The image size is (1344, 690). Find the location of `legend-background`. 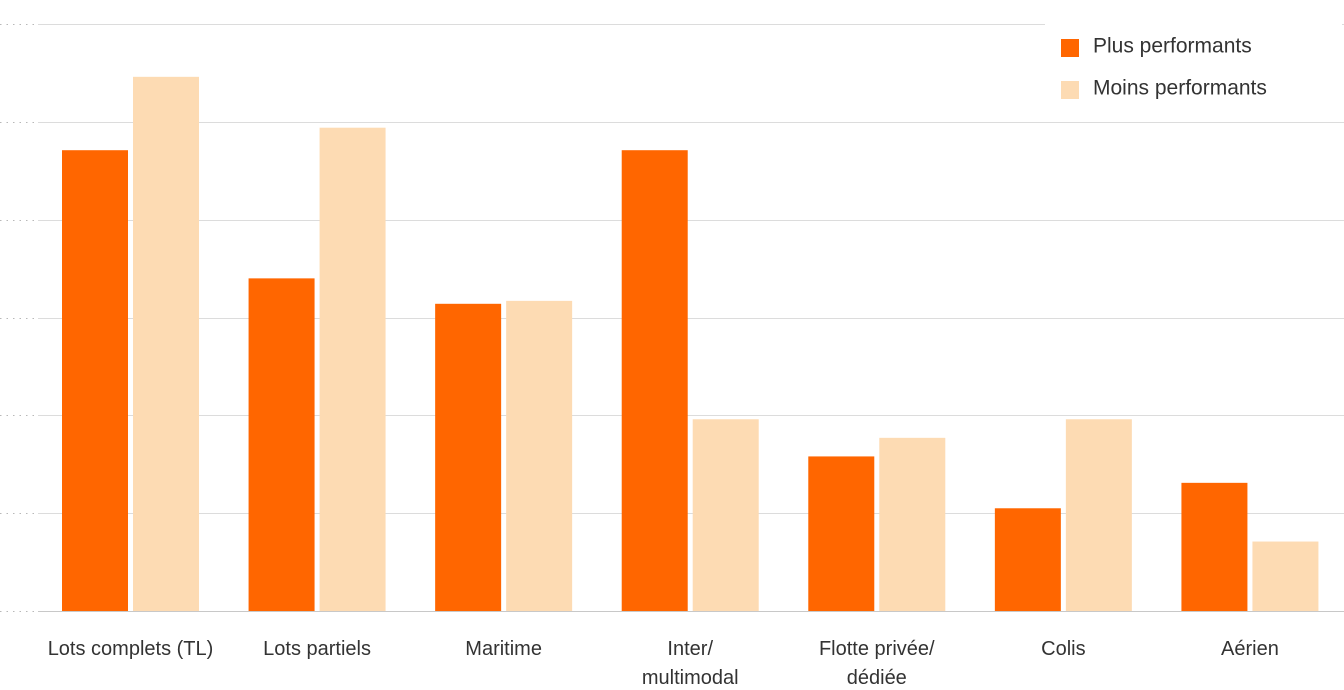

legend-background is located at coordinates (1193, 66).